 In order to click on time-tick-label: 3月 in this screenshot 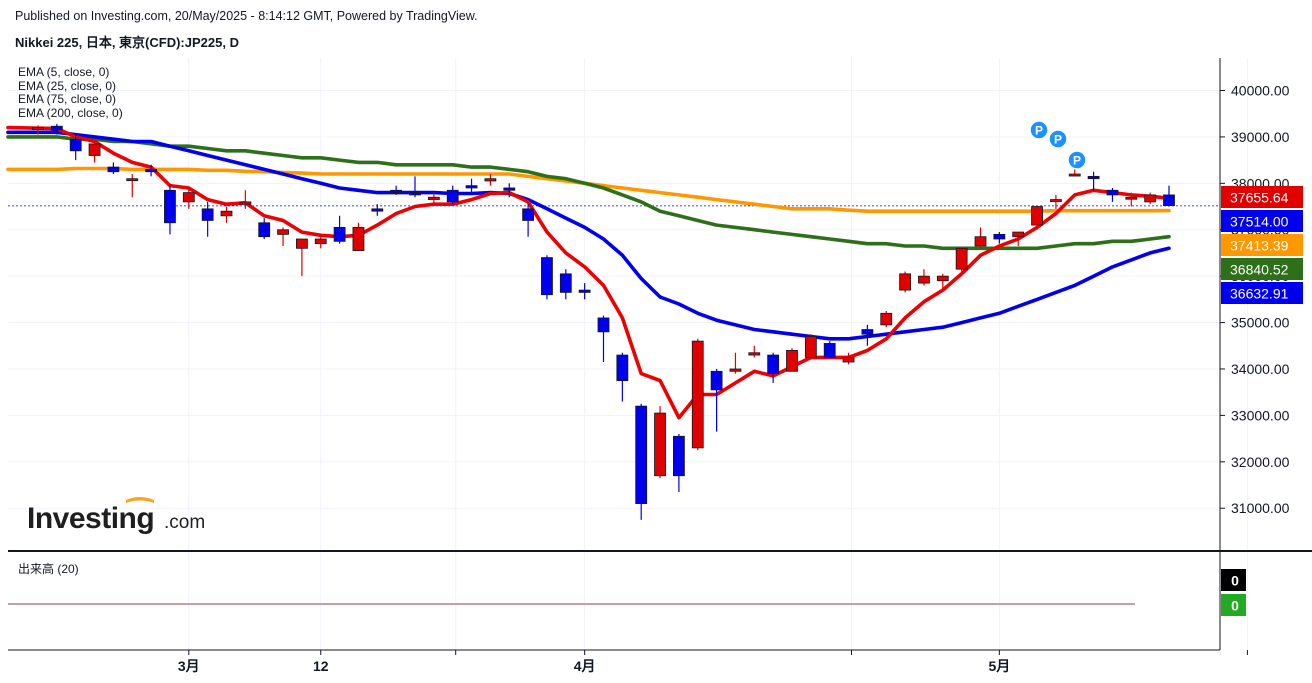, I will do `click(189, 666)`.